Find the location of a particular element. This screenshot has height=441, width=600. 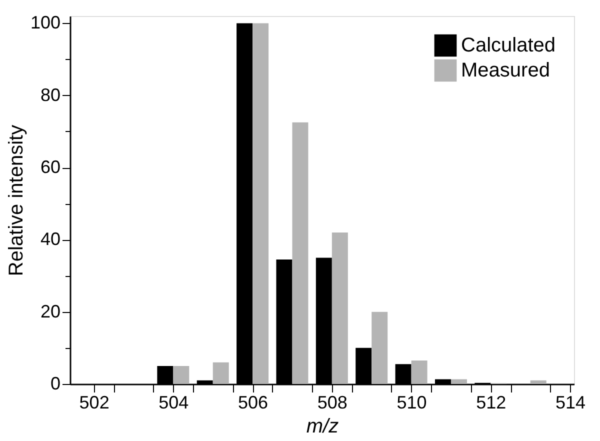

legend-label: Measured is located at coordinates (505, 71).